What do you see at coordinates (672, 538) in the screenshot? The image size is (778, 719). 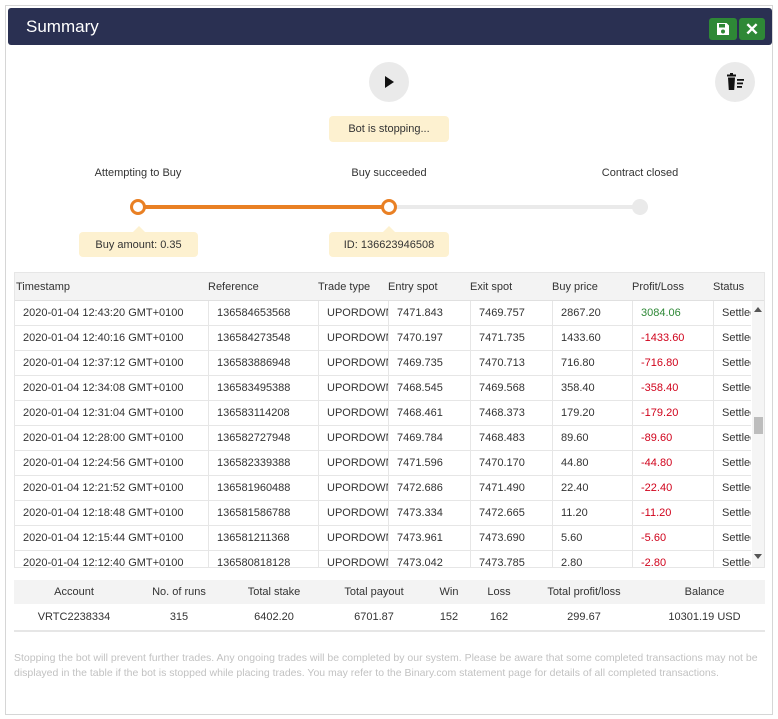 I see `cell-profit-loss: -5.60` at bounding box center [672, 538].